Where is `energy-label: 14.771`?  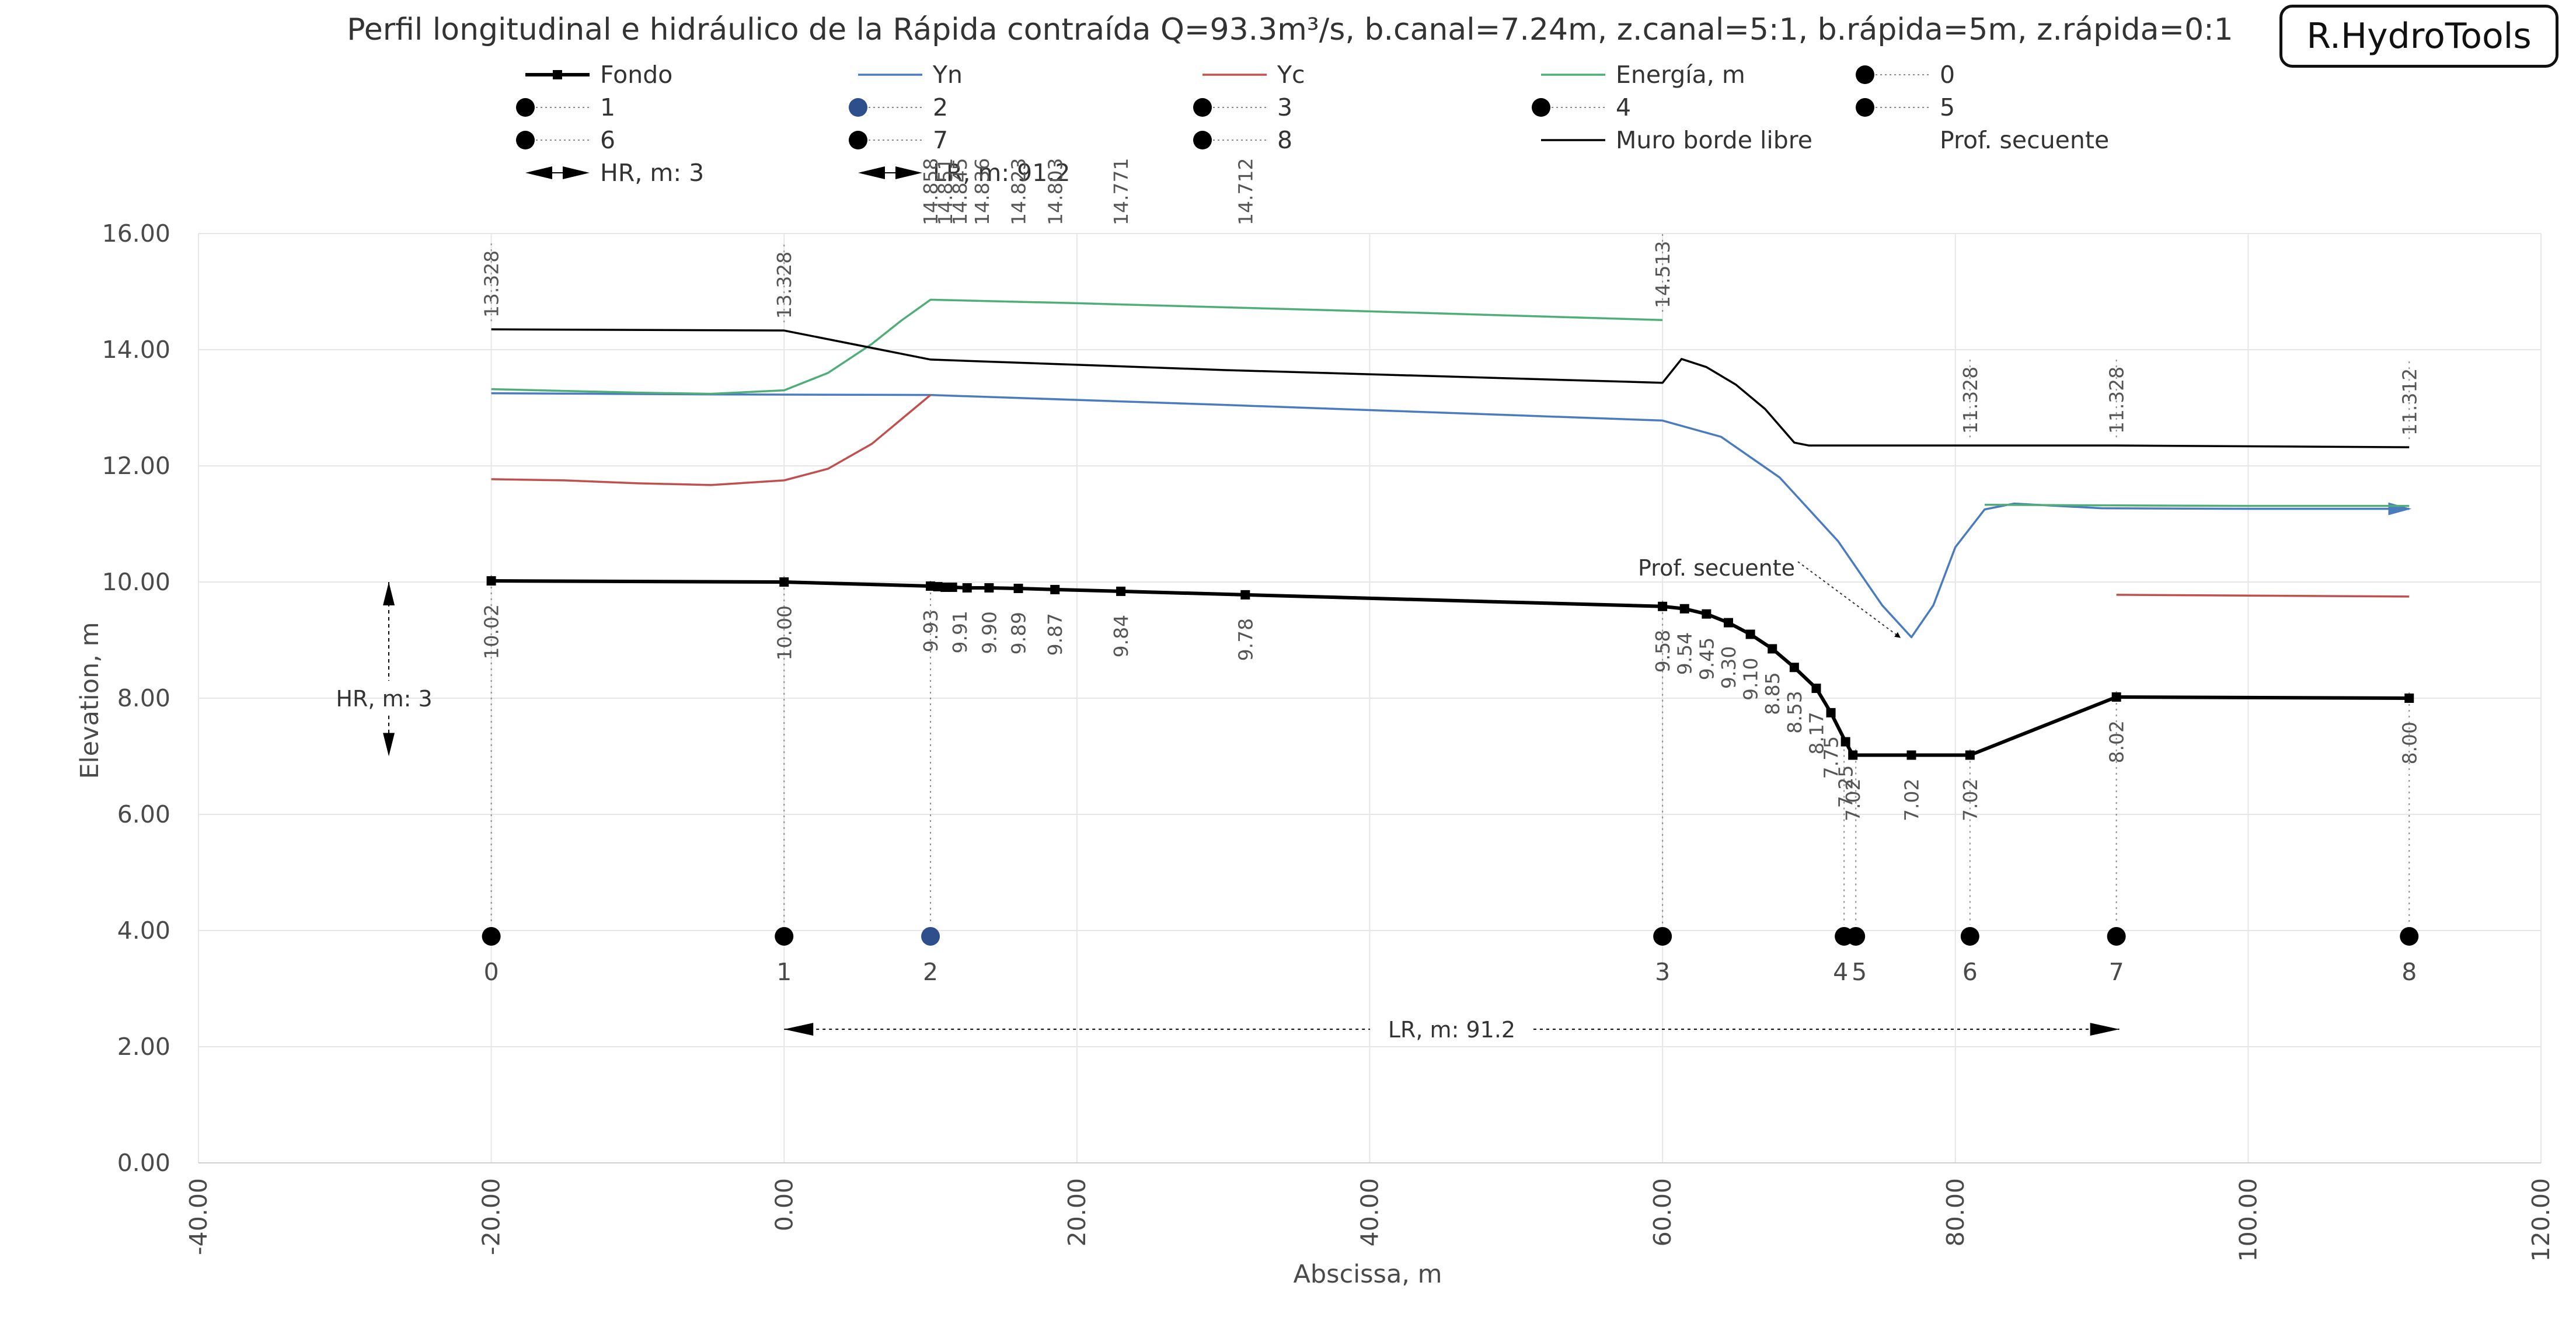
energy-label: 14.771 is located at coordinates (1121, 192).